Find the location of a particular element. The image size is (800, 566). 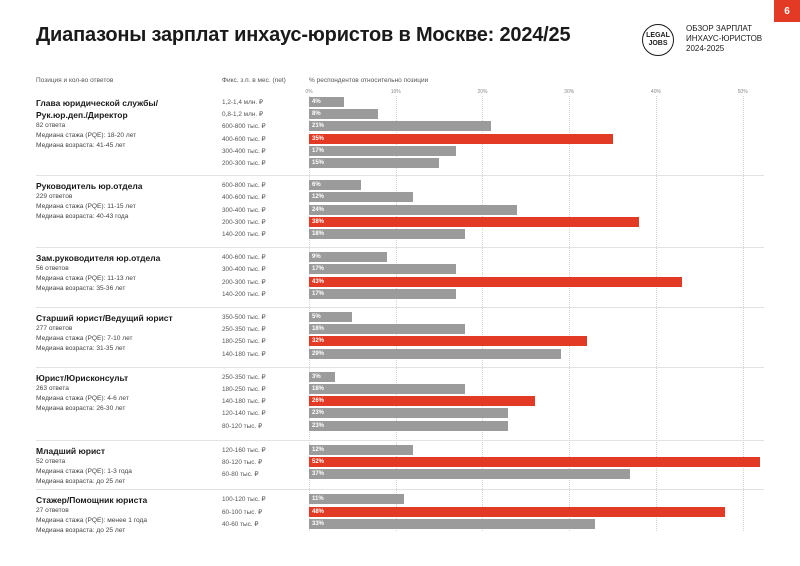

salary-range-label: 250-350 тыс. ₽ is located at coordinates (244, 377).